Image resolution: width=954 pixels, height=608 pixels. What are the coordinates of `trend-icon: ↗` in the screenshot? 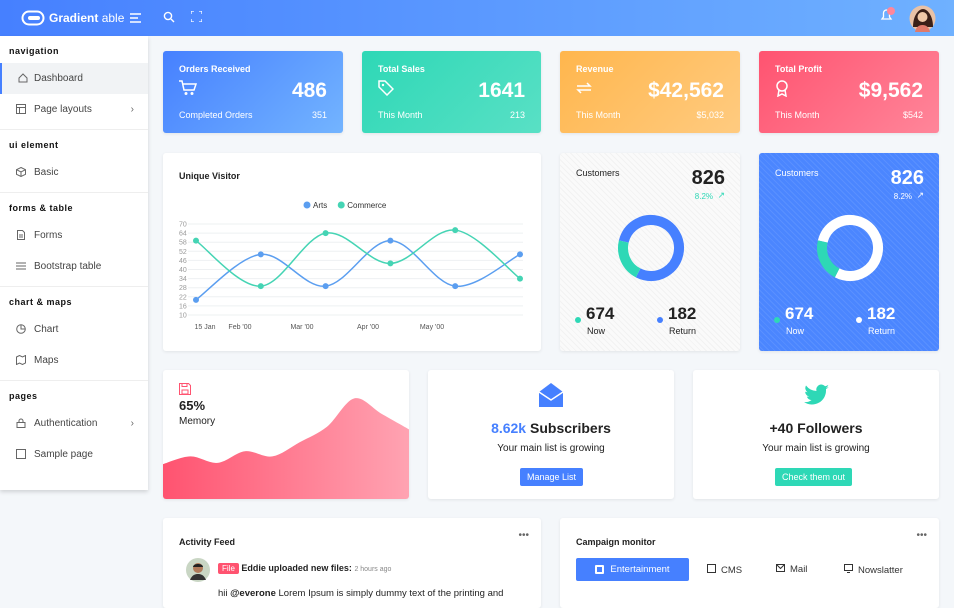 It's located at (920, 195).